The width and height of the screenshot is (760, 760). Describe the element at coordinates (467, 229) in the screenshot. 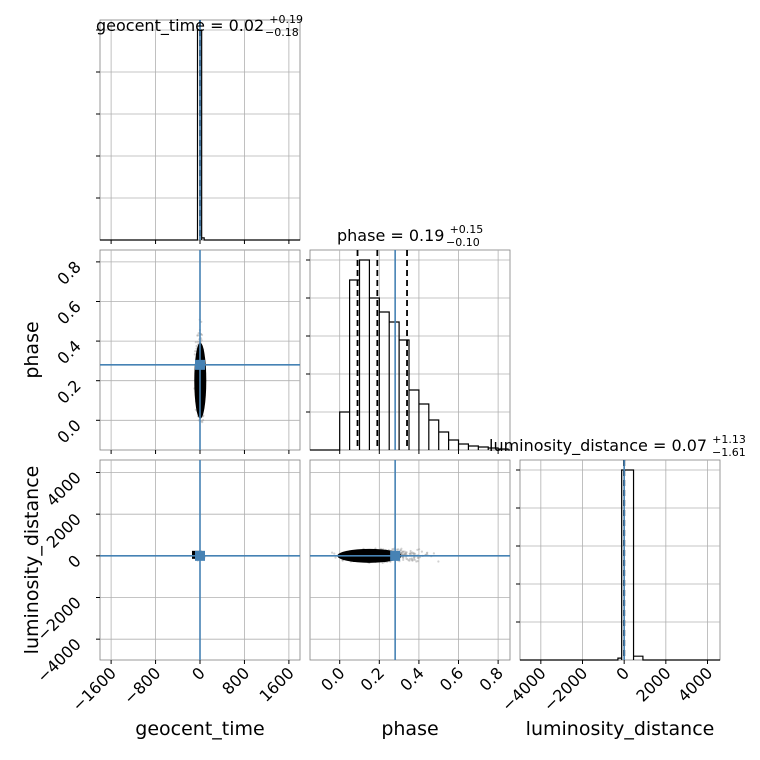

I see `title-phase-plus: +0.15` at that location.